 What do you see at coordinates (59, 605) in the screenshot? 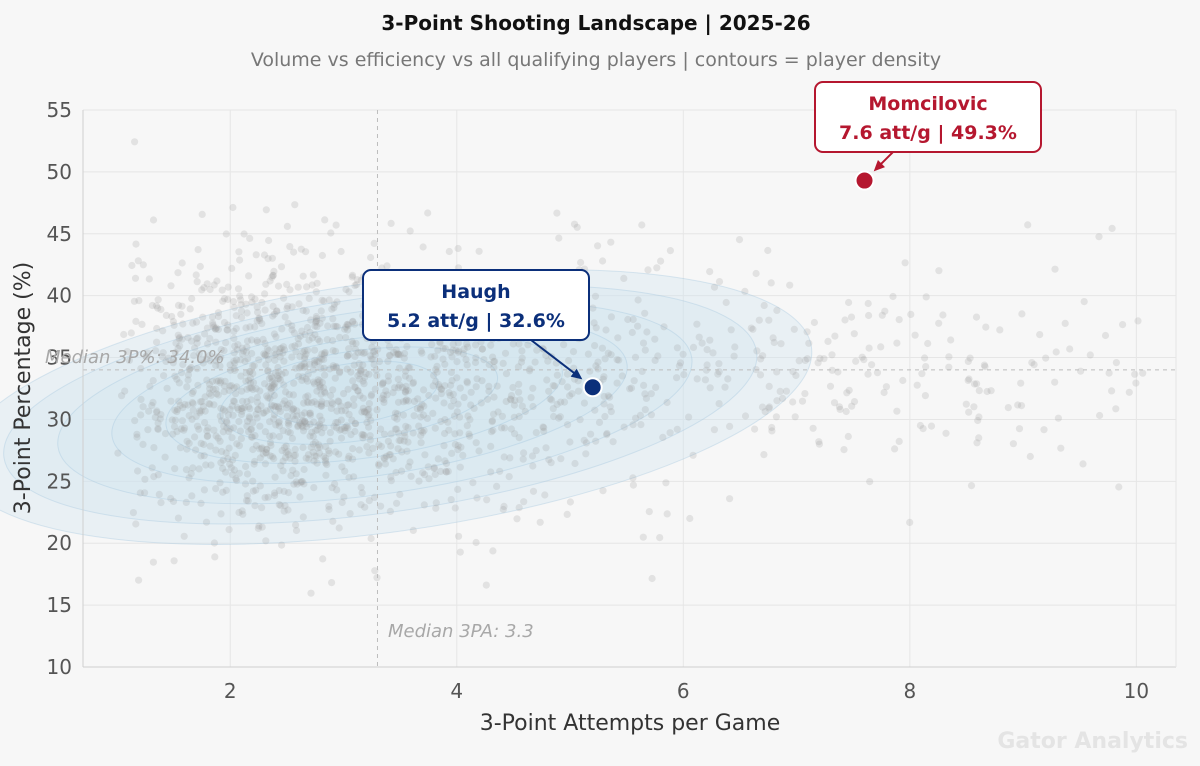
I see `y-tick-label: 15` at bounding box center [59, 605].